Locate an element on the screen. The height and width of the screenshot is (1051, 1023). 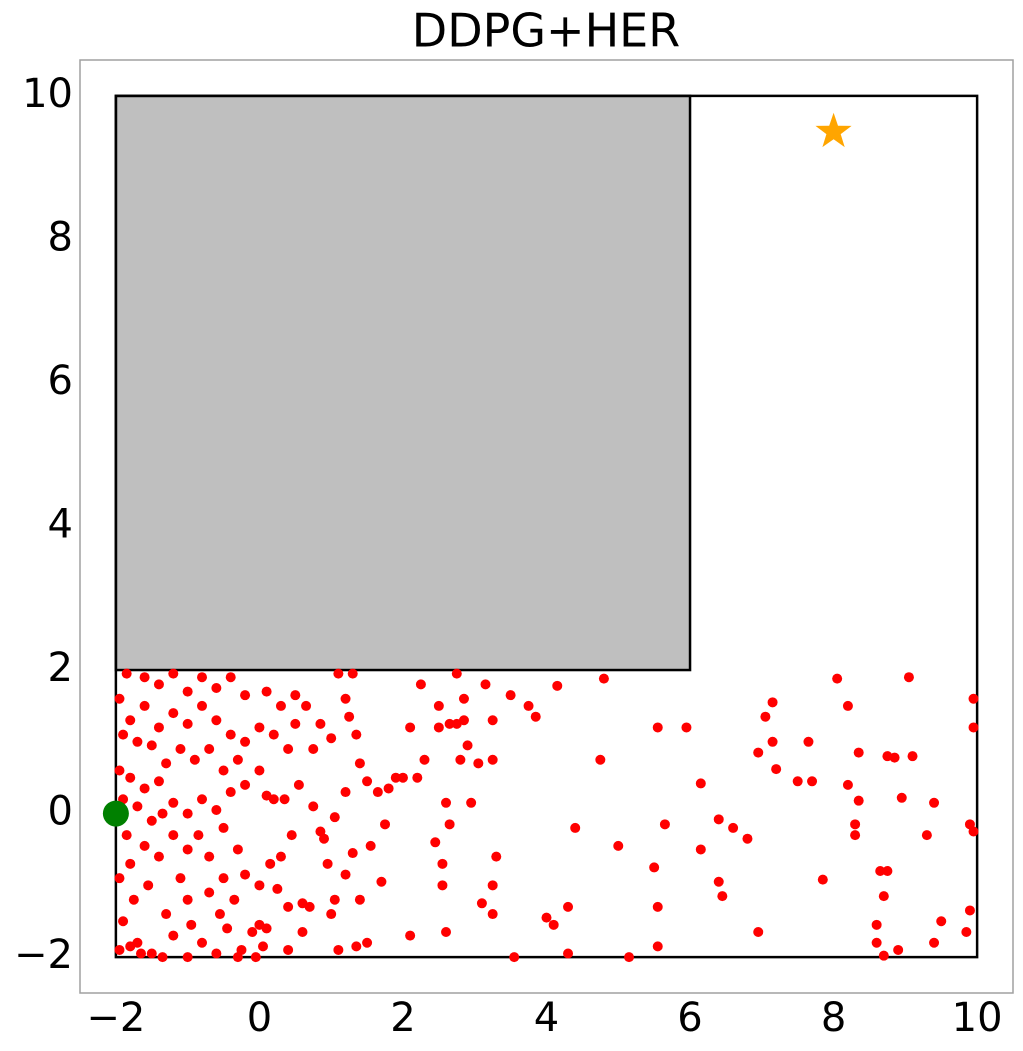
goal-star is located at coordinates (833, 130).